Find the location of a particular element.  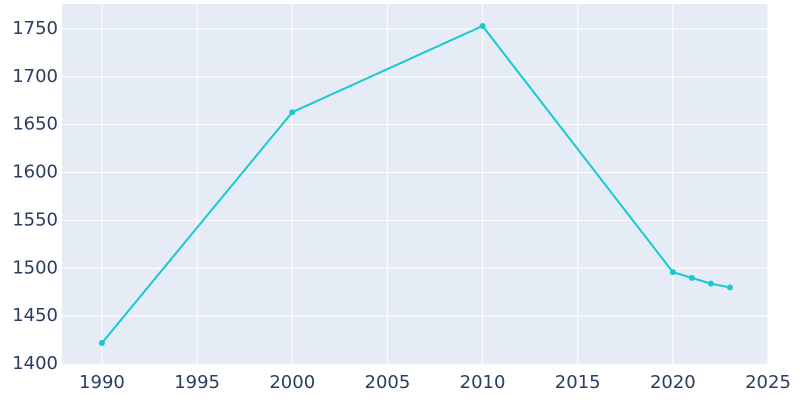

x-tick-label: 2020 is located at coordinates (673, 382).